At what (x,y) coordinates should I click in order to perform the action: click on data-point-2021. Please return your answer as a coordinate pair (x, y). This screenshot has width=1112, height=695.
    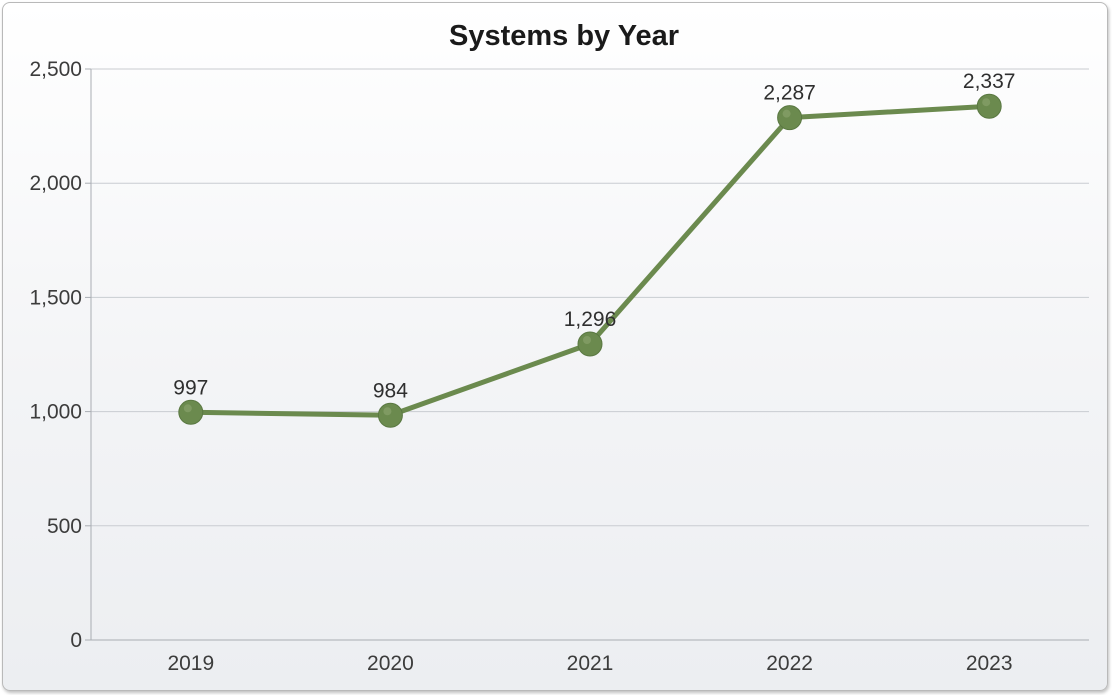
    Looking at the image, I should click on (590, 344).